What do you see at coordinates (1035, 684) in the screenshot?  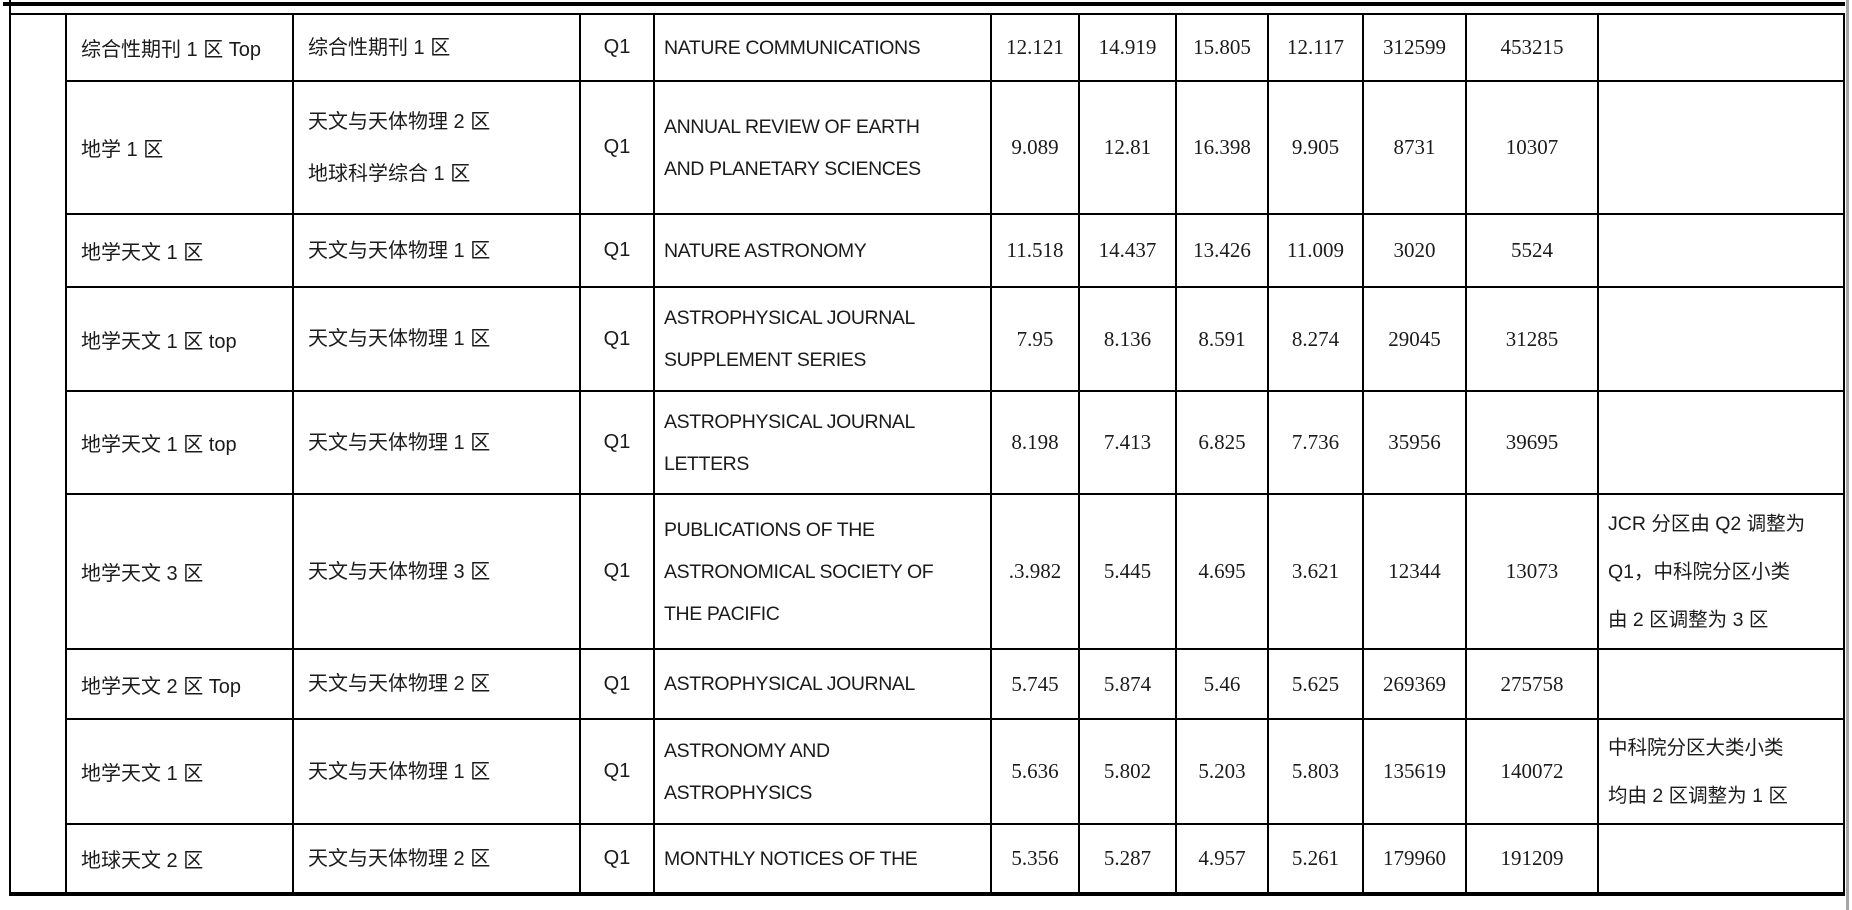 I see `impact-factor-cell: 5.745` at bounding box center [1035, 684].